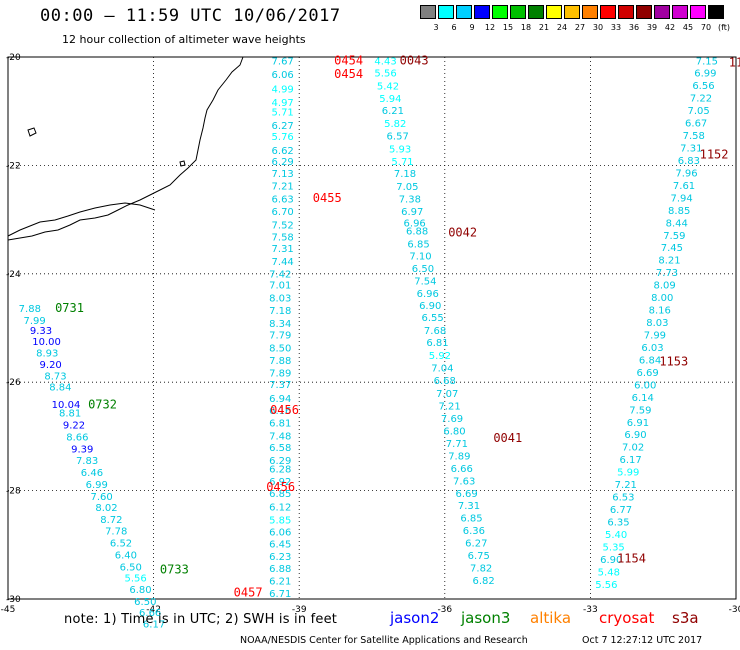  What do you see at coordinates (153, 610) in the screenshot?
I see `x-tick-label: -42` at bounding box center [153, 610].